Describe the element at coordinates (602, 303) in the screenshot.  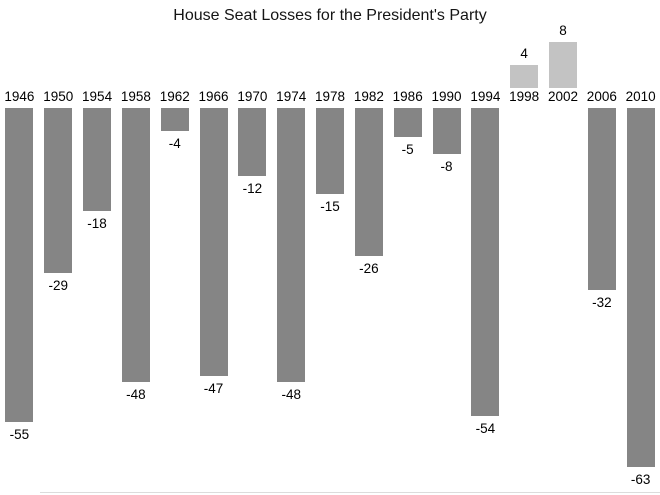
I see `bar-value-label: -32` at that location.